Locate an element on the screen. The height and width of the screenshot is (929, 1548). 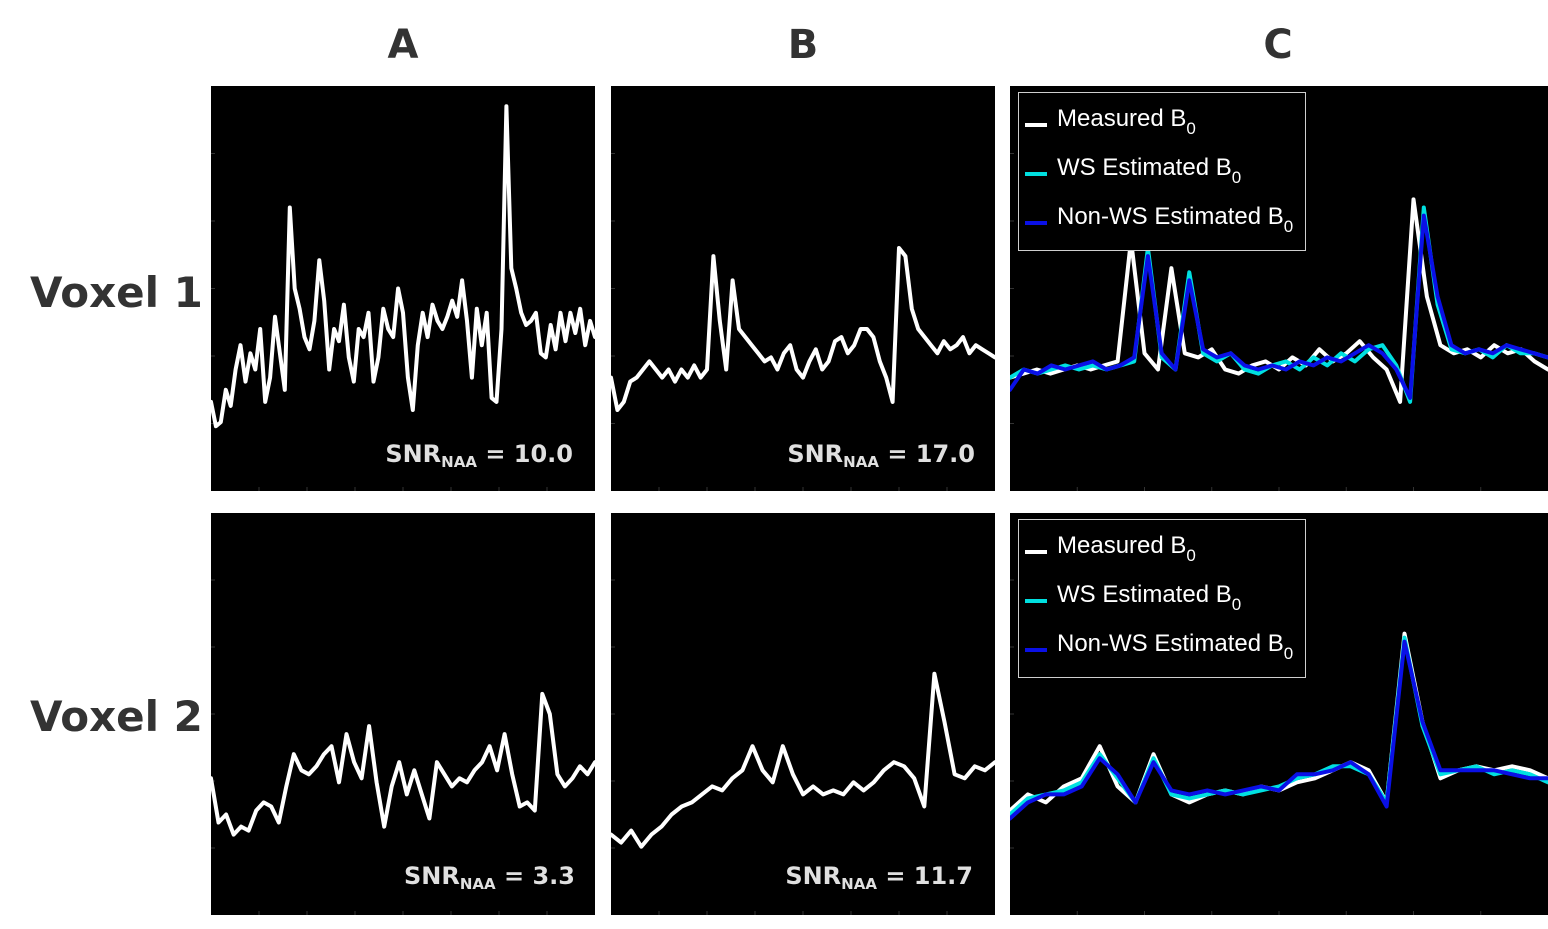
snr-label-voxel2-b: SNRNAA = 11.7 is located at coordinates (879, 877).